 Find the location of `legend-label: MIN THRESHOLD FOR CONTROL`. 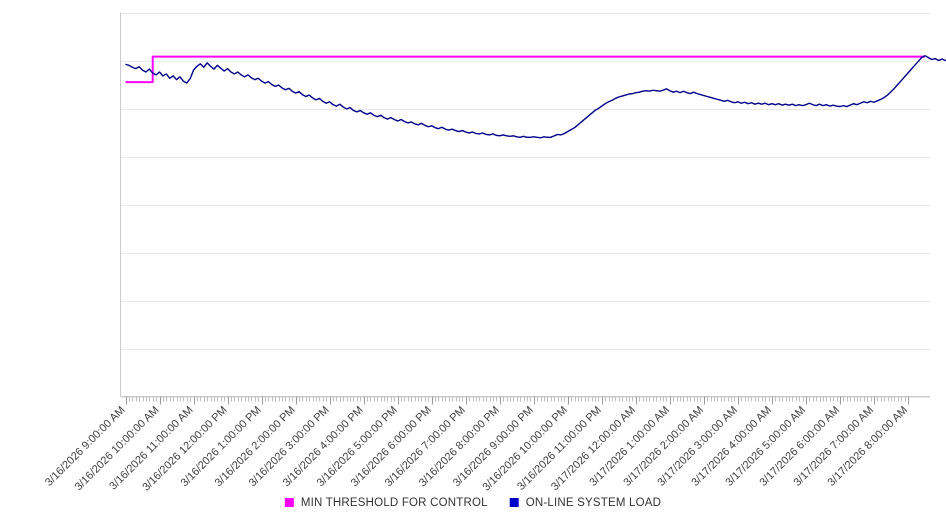

legend-label: MIN THRESHOLD FOR CONTROL is located at coordinates (394, 503).